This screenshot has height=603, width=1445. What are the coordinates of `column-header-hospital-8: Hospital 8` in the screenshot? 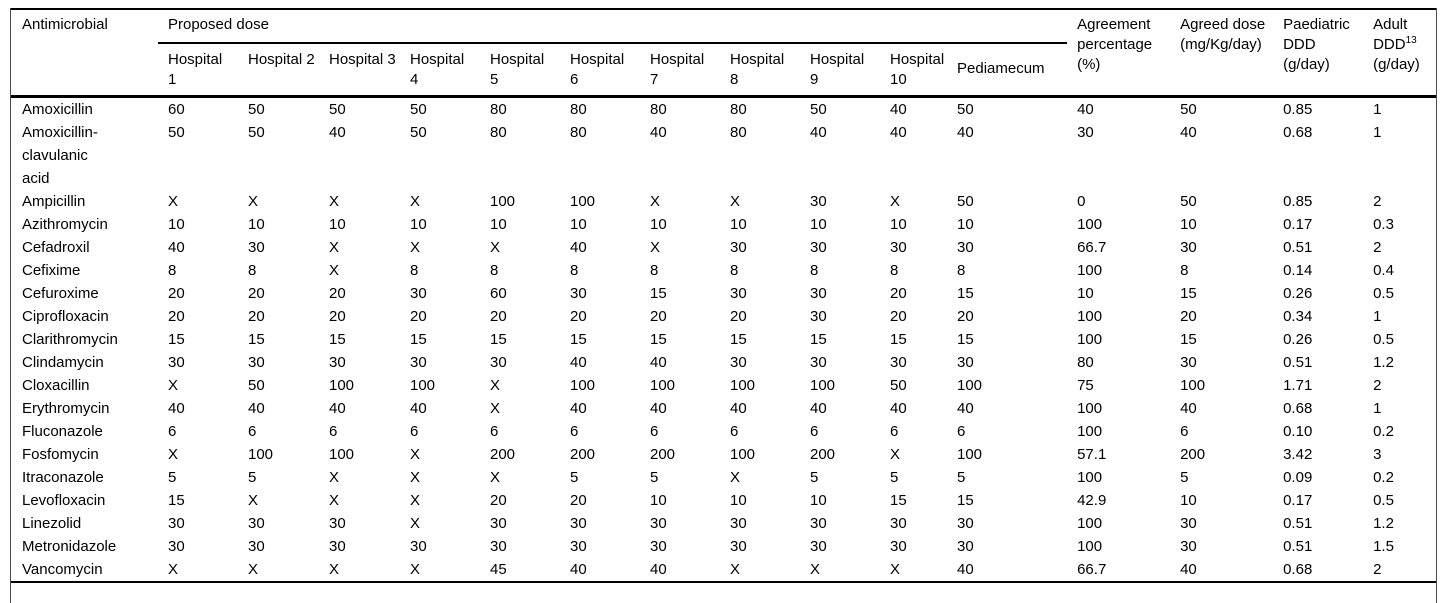 It's located at (760, 70).